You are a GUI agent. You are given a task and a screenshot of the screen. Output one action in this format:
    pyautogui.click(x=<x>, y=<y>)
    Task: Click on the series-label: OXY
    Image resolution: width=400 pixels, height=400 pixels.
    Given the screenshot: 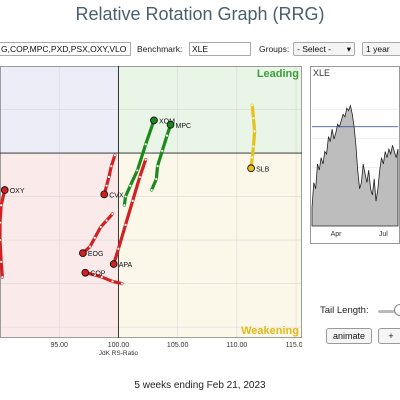 What is the action you would take?
    pyautogui.click(x=17, y=191)
    